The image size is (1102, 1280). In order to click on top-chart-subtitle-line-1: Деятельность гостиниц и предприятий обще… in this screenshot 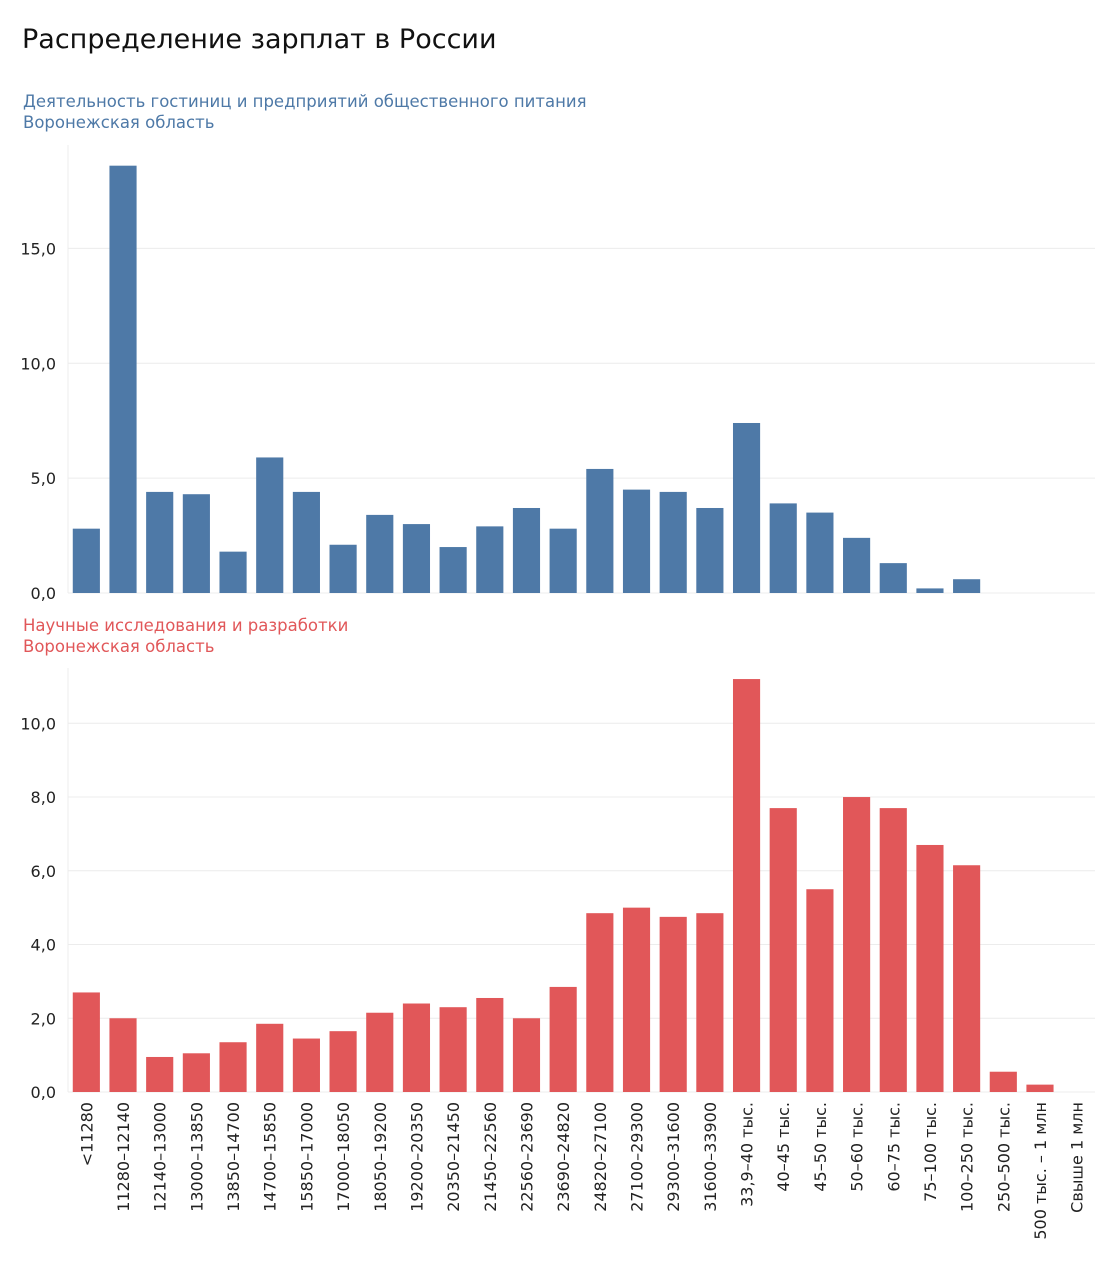, I will do `click(305, 101)`.